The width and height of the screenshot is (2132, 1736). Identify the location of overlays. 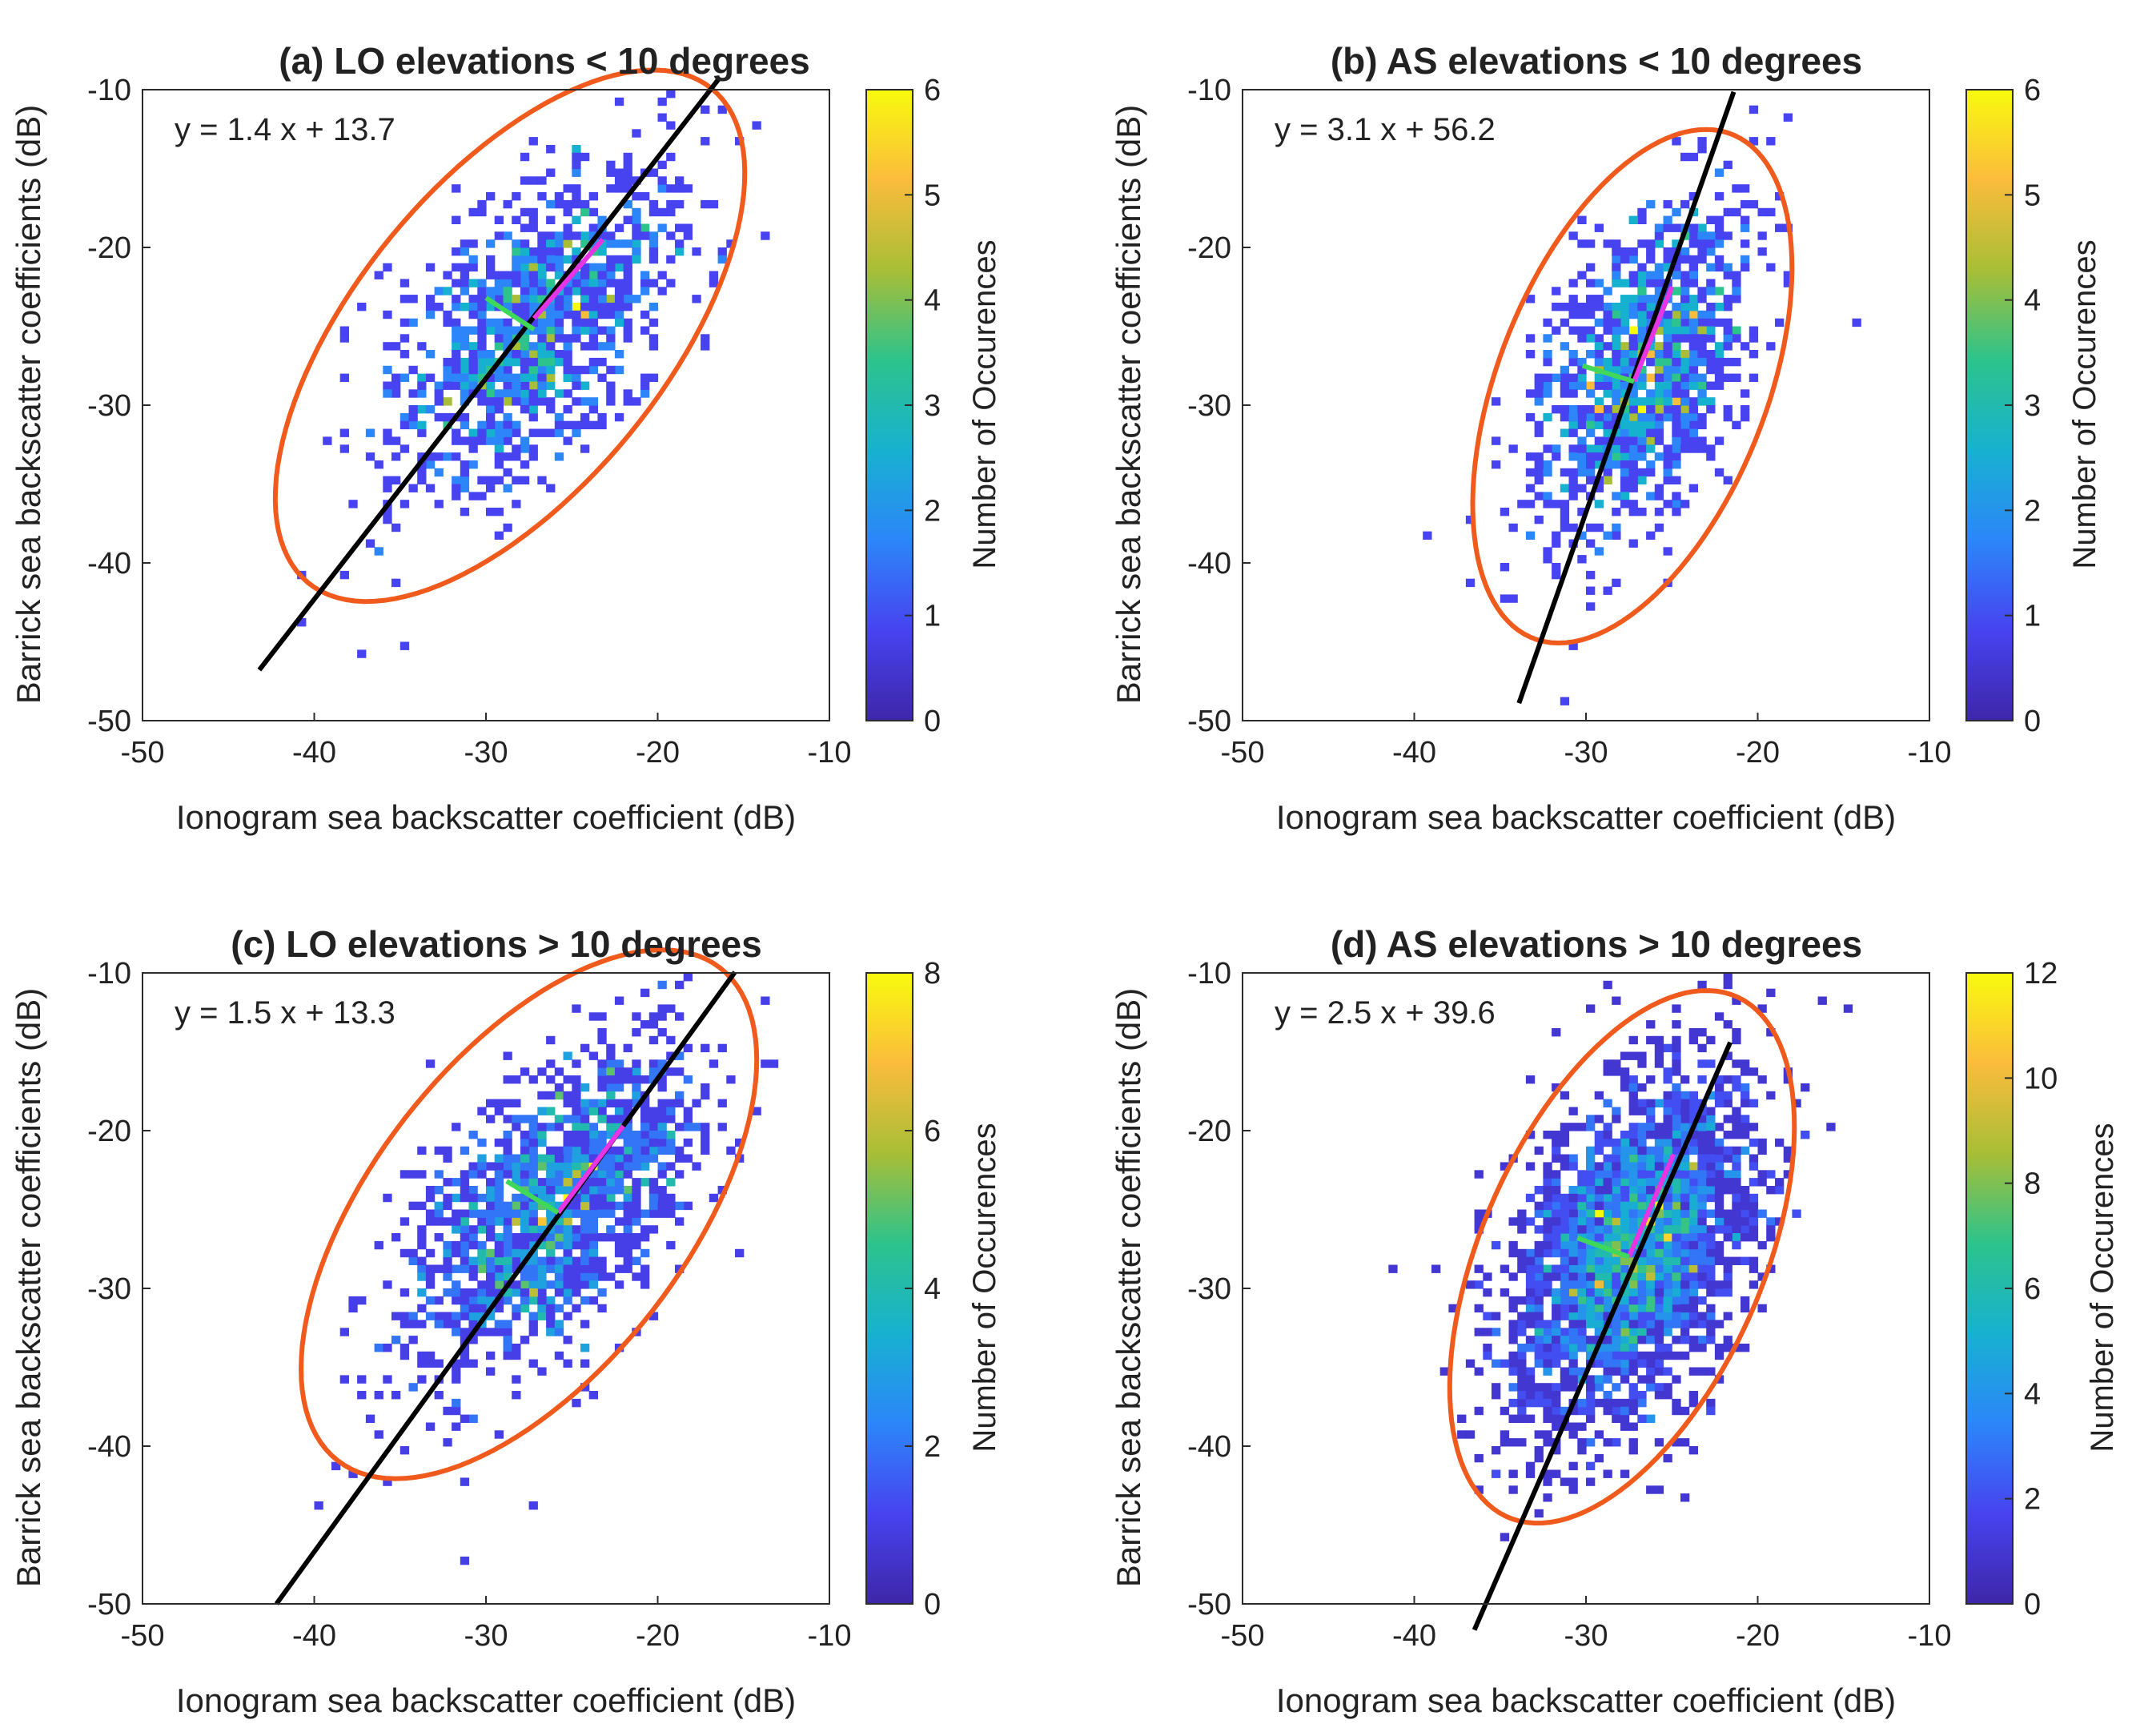
(1632, 397).